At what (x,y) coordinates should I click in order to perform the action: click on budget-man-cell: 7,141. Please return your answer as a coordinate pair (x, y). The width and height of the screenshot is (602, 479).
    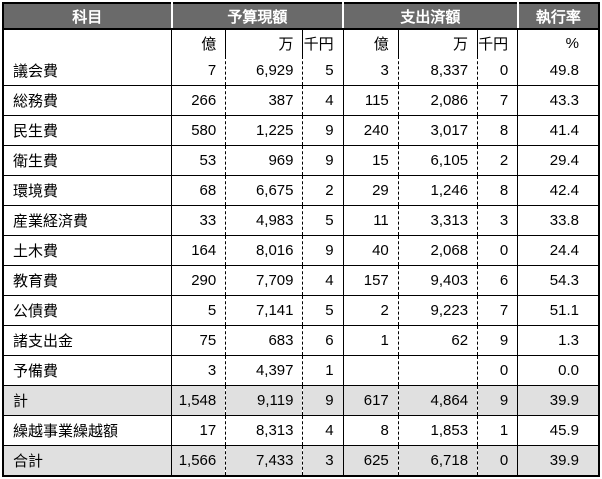
    Looking at the image, I should click on (264, 310).